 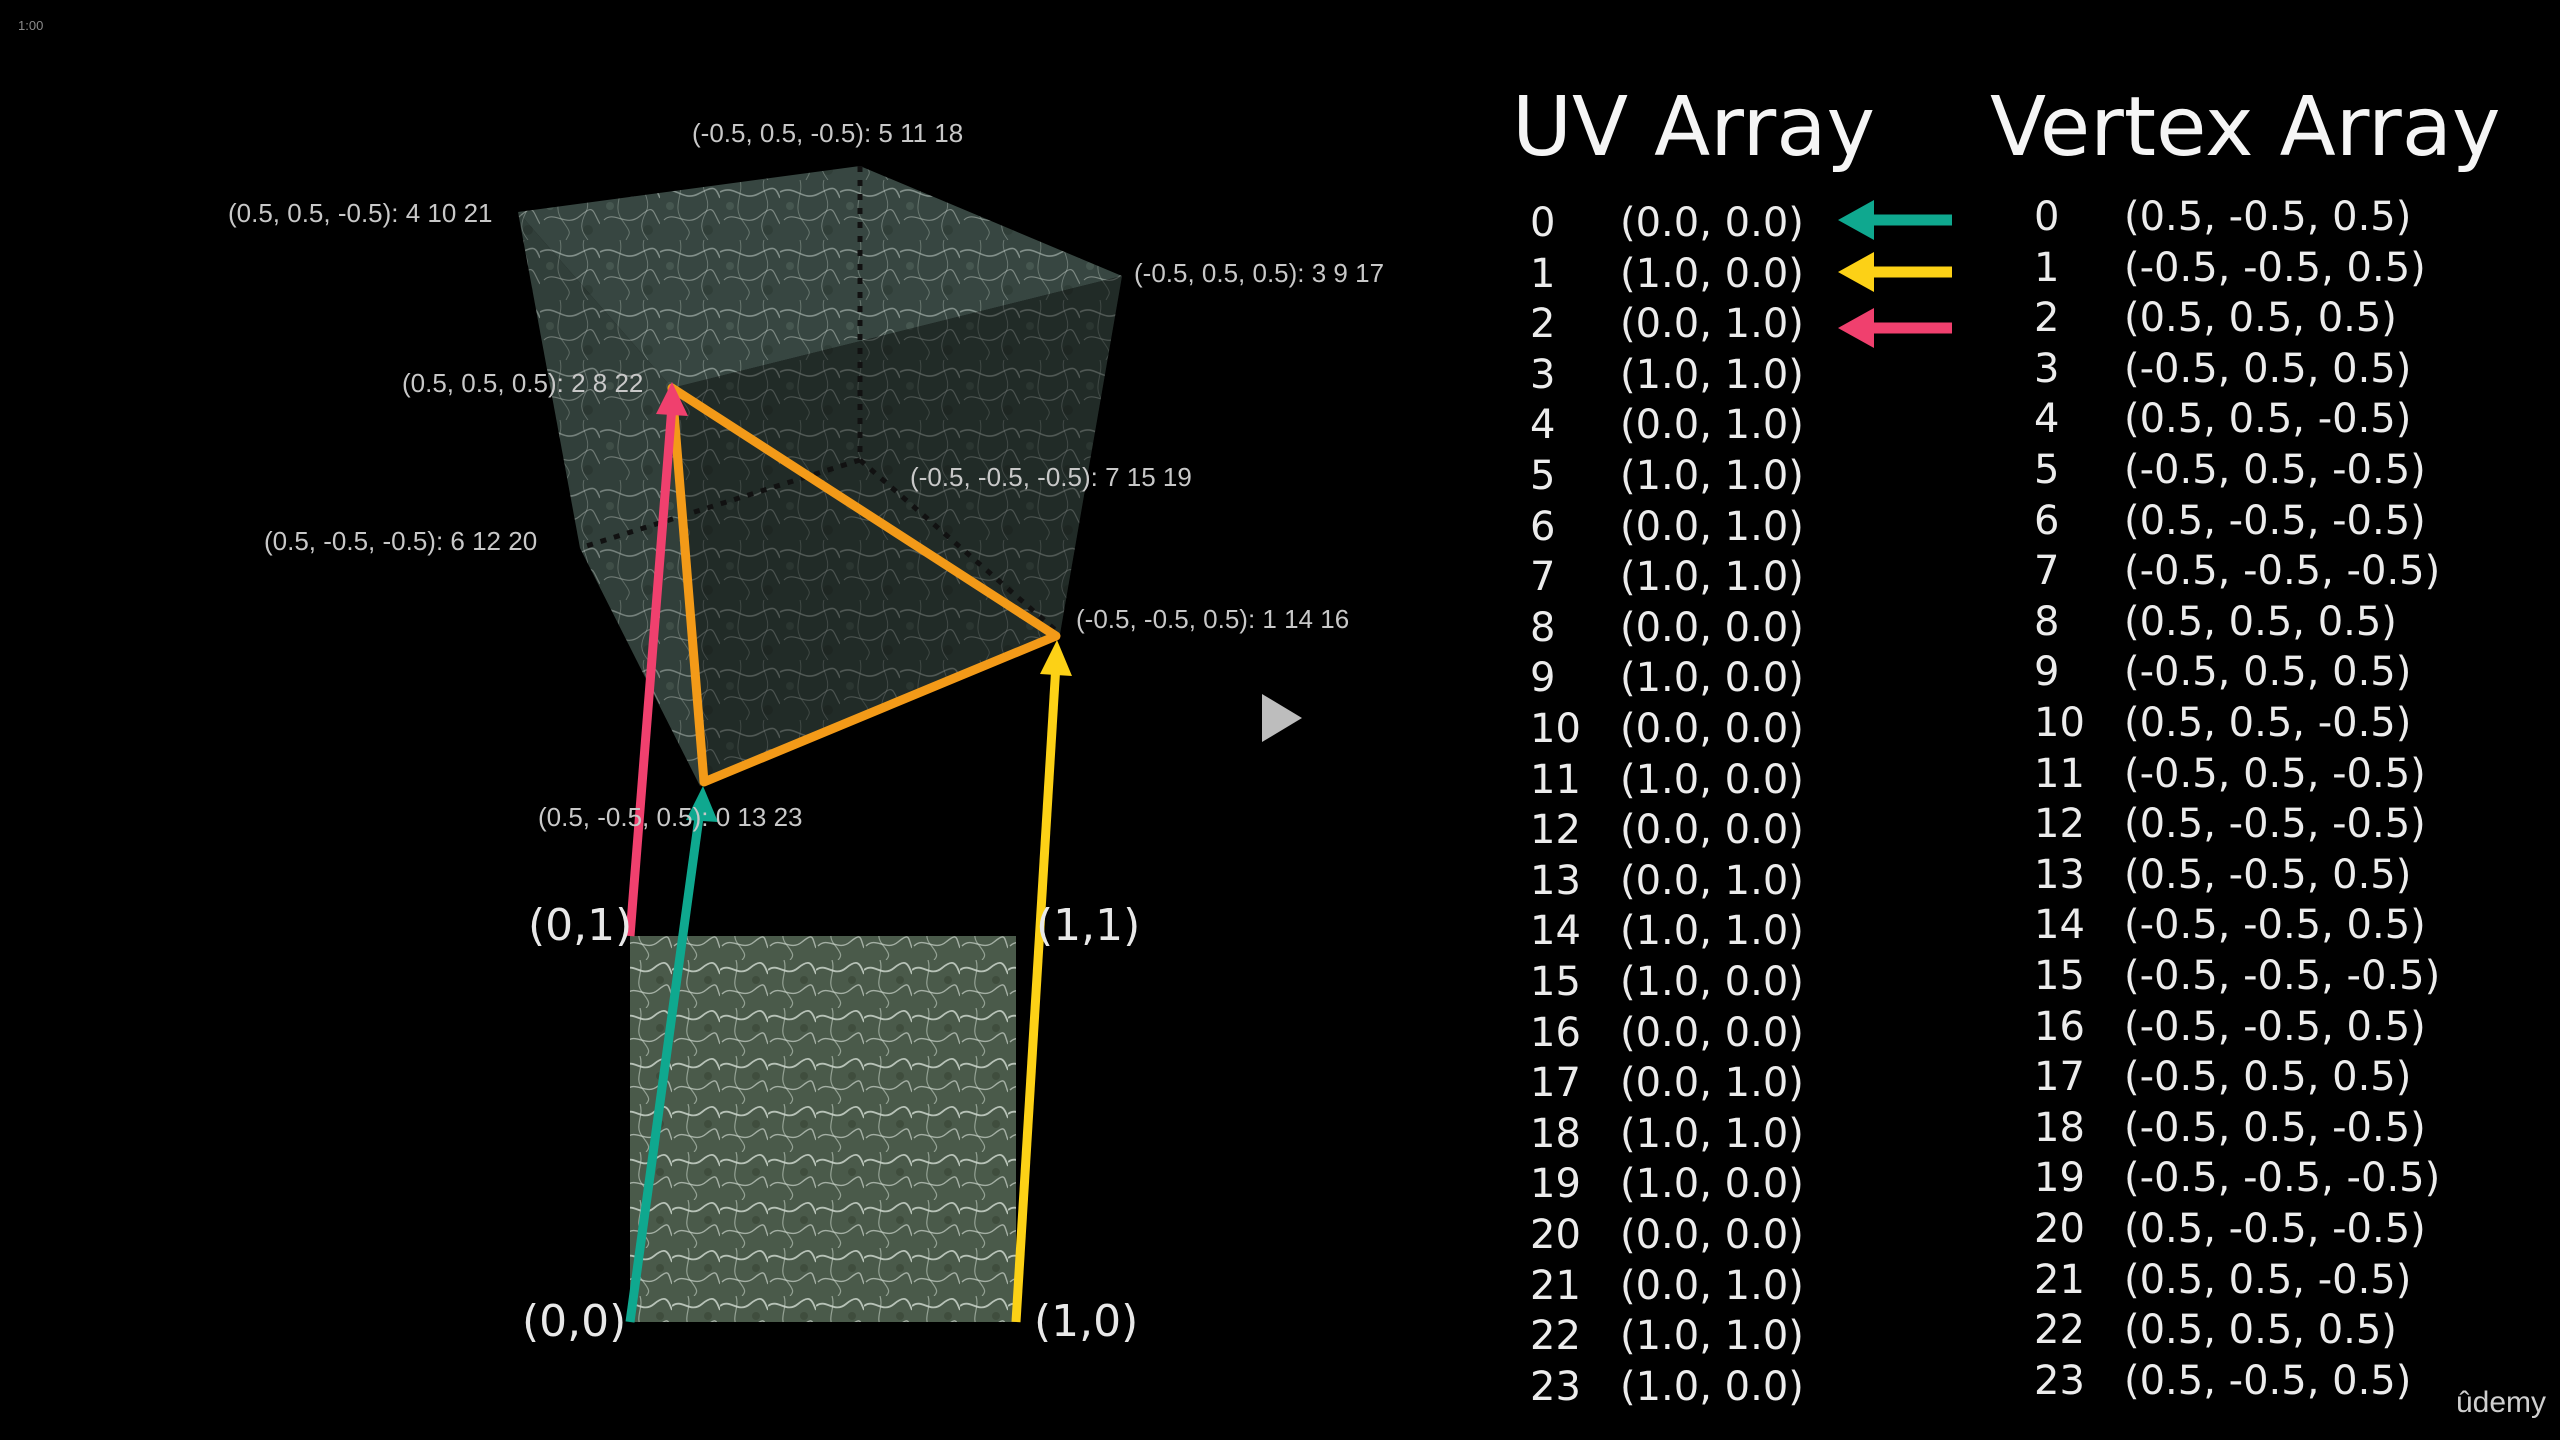 What do you see at coordinates (360, 213) in the screenshot?
I see `vertex-label-top-left: (0.5, 0.5, -0.5): 4 10 21` at bounding box center [360, 213].